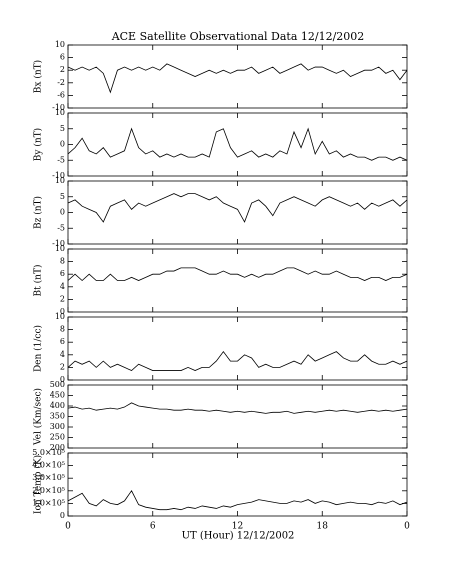 Image resolution: width=453 pixels, height=566 pixels. I want to click on y-tick-label: 2.0×10⁵, so click(48, 490).